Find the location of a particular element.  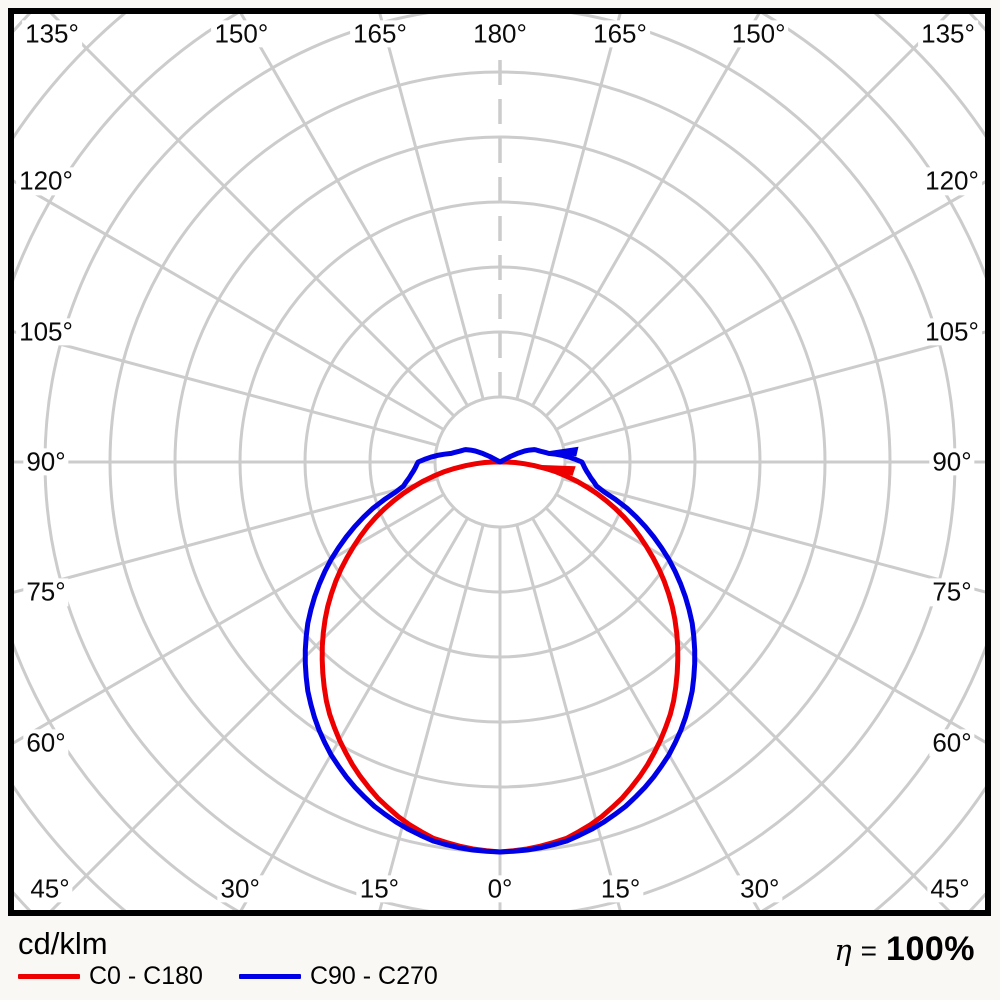

legend-label: C0 - C180 is located at coordinates (146, 976).